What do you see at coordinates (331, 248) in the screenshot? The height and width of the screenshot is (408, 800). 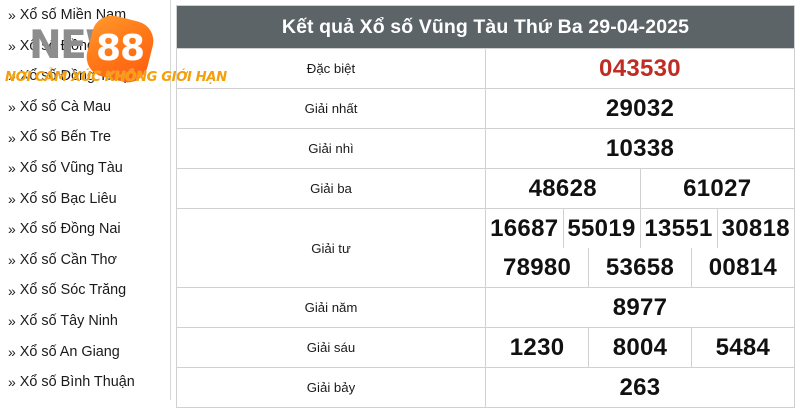 I see `prize-label: Giải tư` at bounding box center [331, 248].